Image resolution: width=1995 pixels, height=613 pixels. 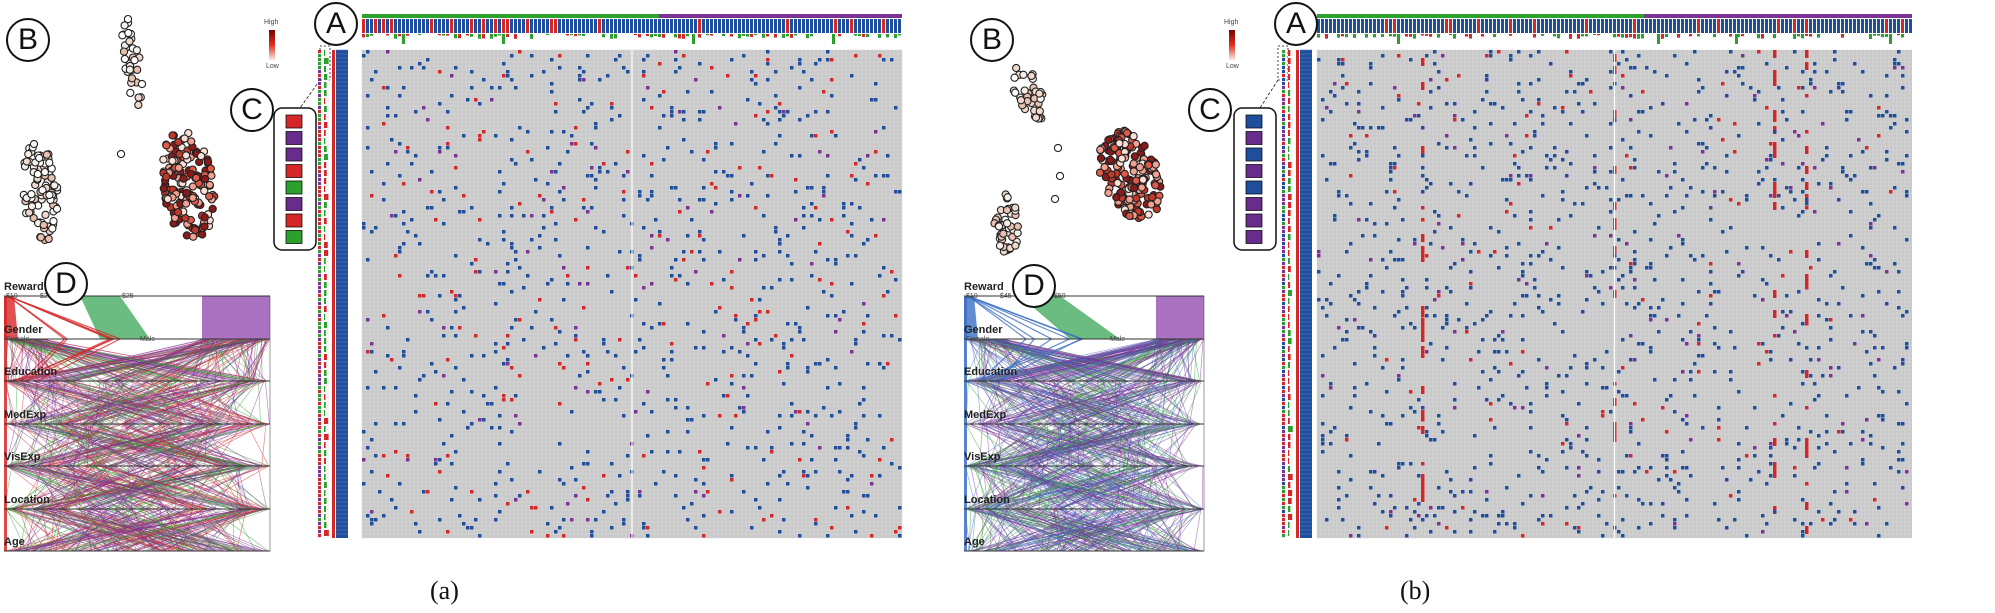 I want to click on label-c: C, so click(x=1210, y=110).